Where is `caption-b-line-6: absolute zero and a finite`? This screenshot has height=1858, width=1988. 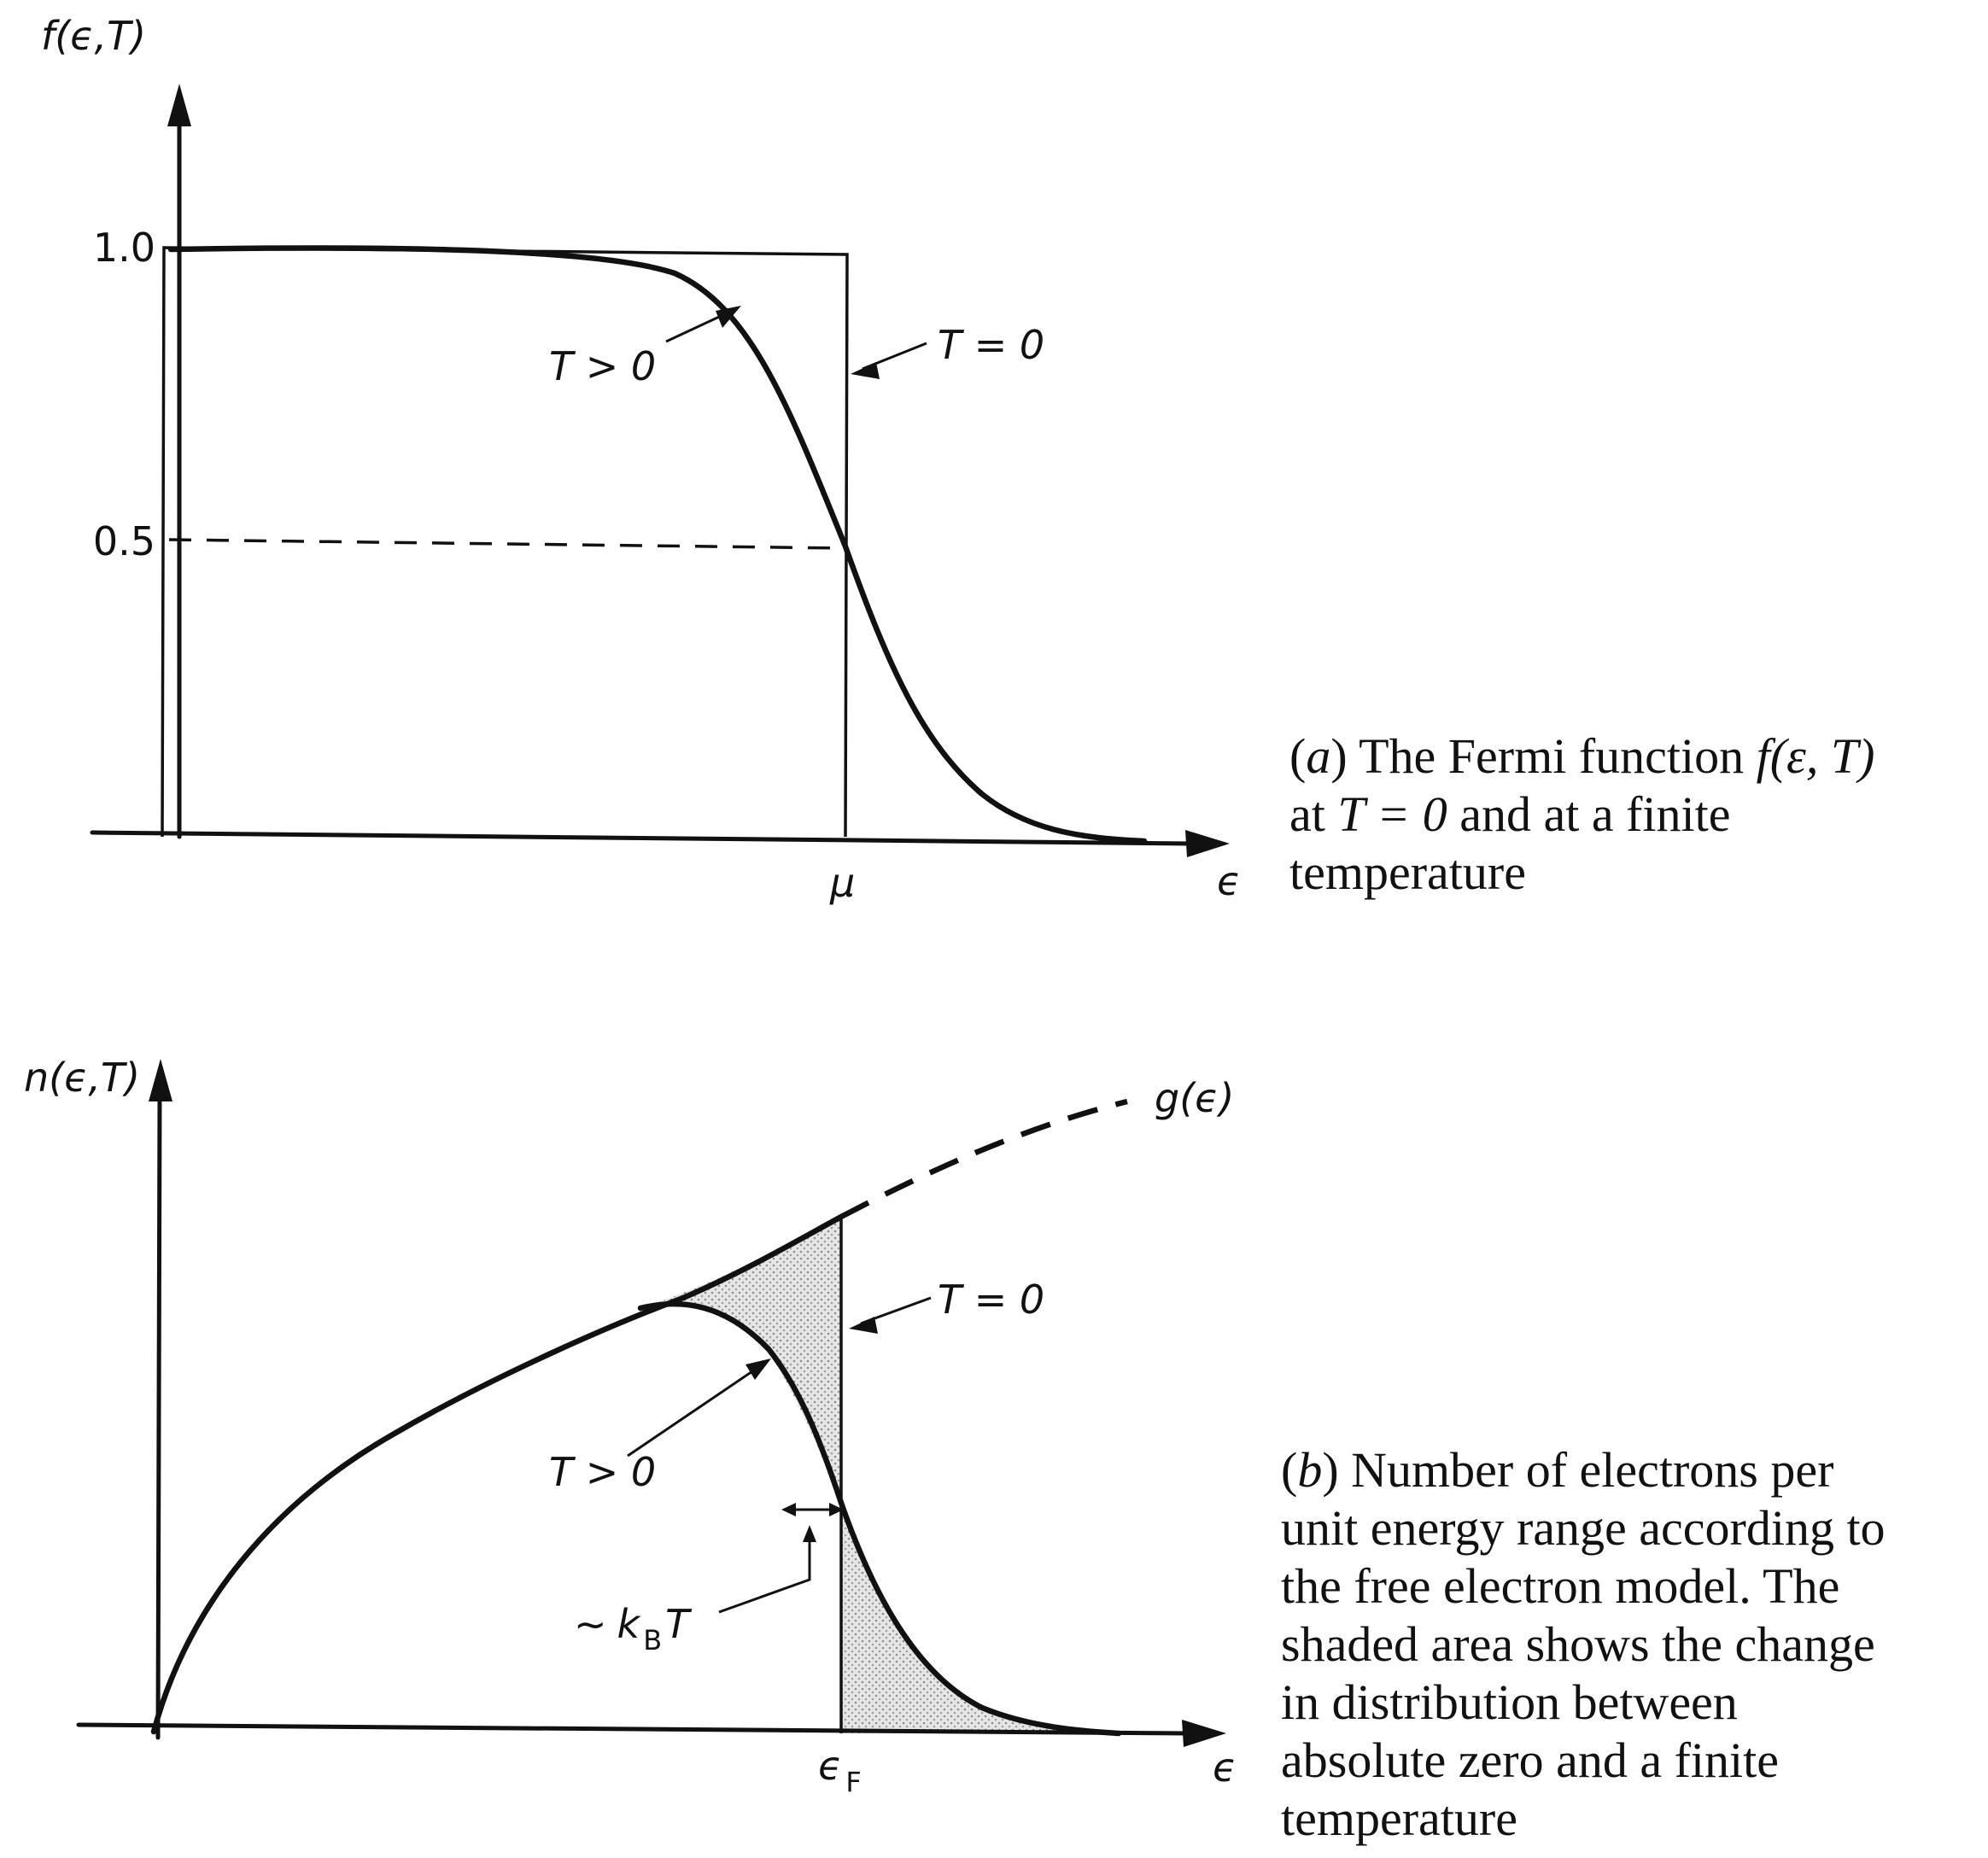 caption-b-line-6: absolute zero and a finite is located at coordinates (1530, 1760).